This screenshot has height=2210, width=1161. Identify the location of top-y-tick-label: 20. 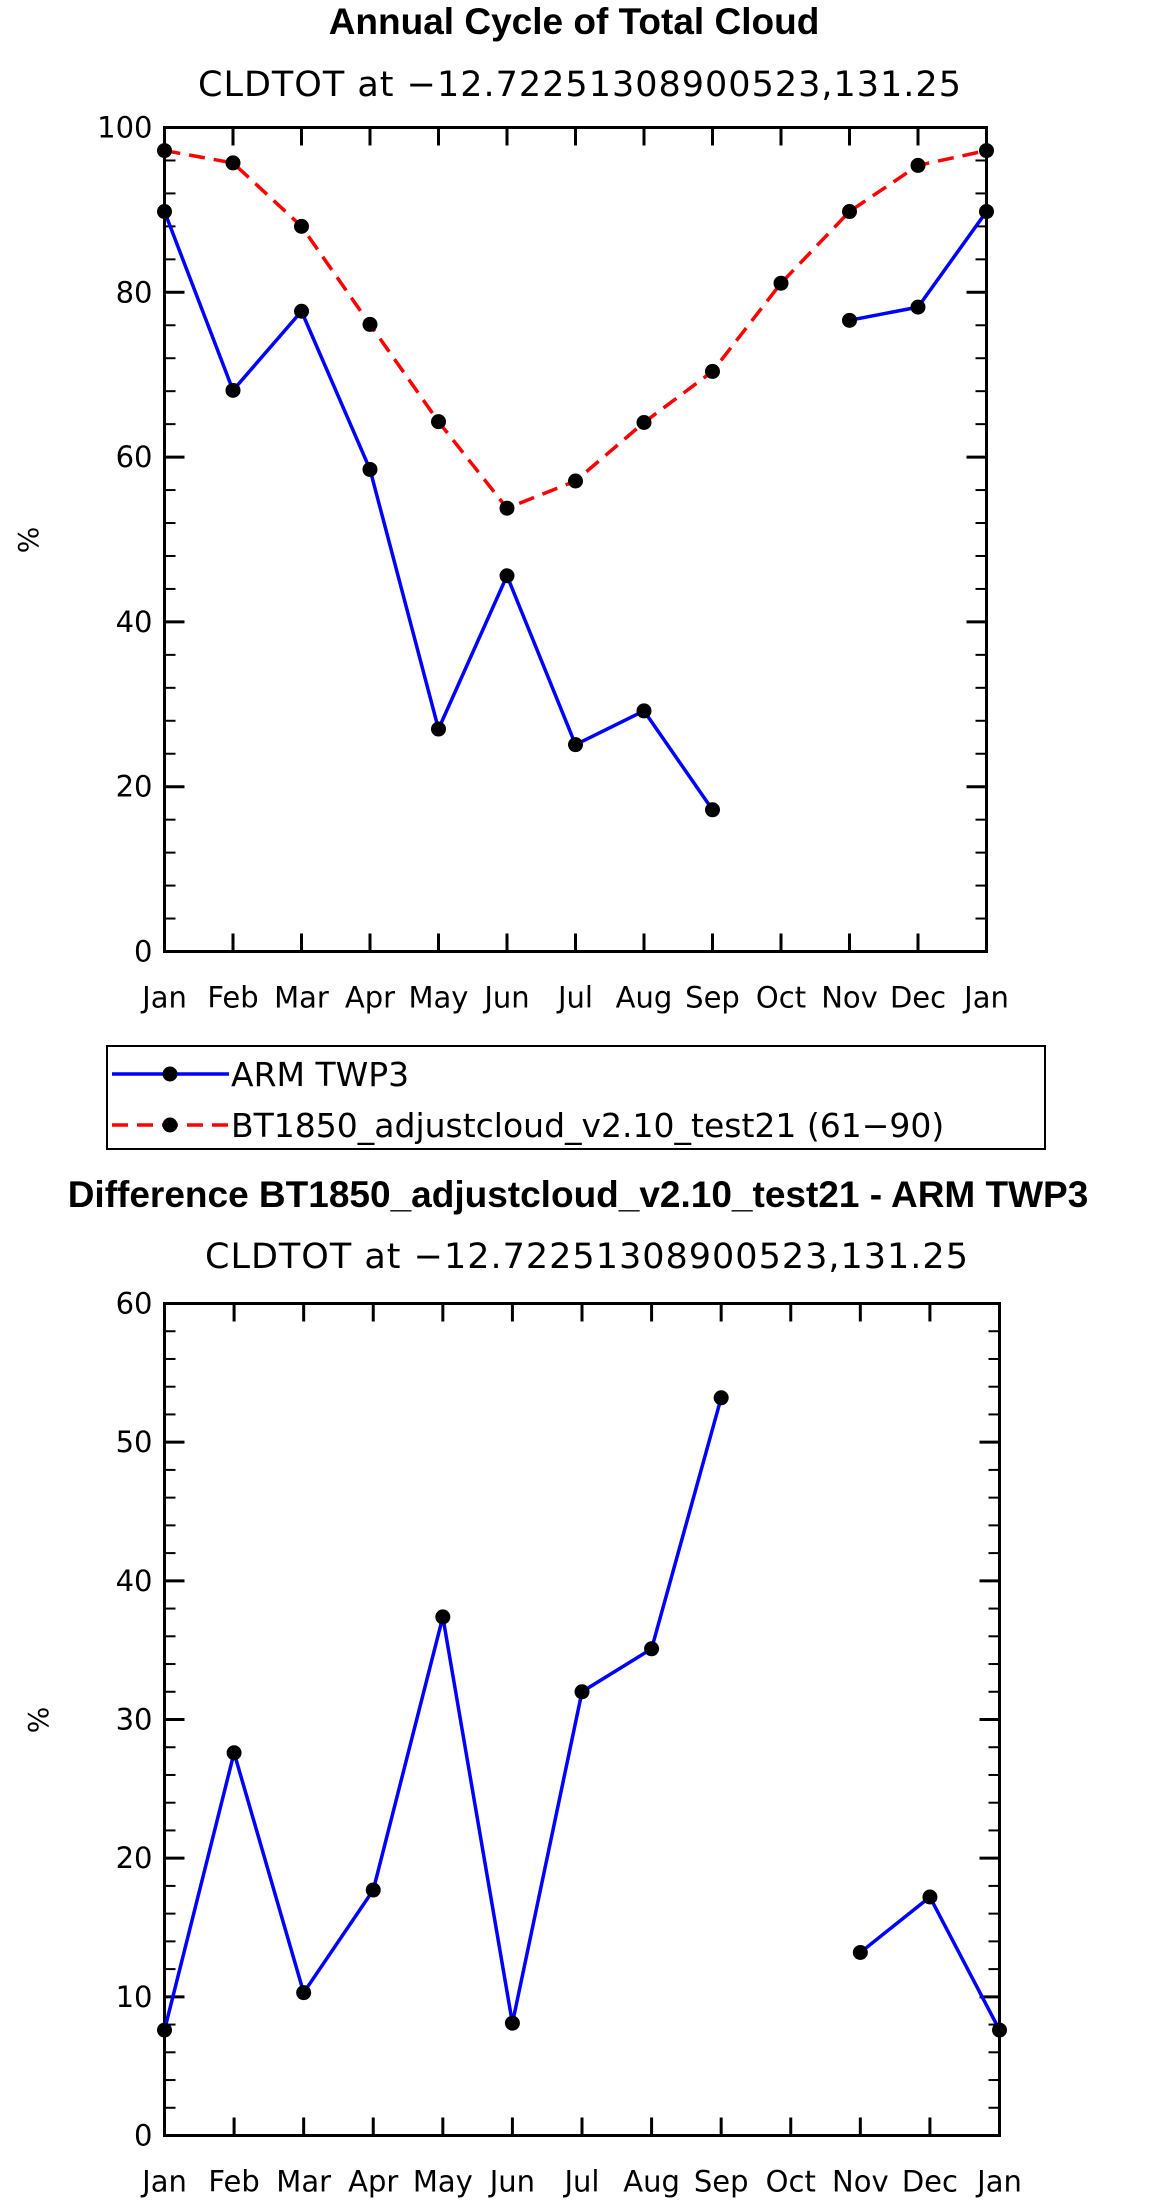
(134, 787).